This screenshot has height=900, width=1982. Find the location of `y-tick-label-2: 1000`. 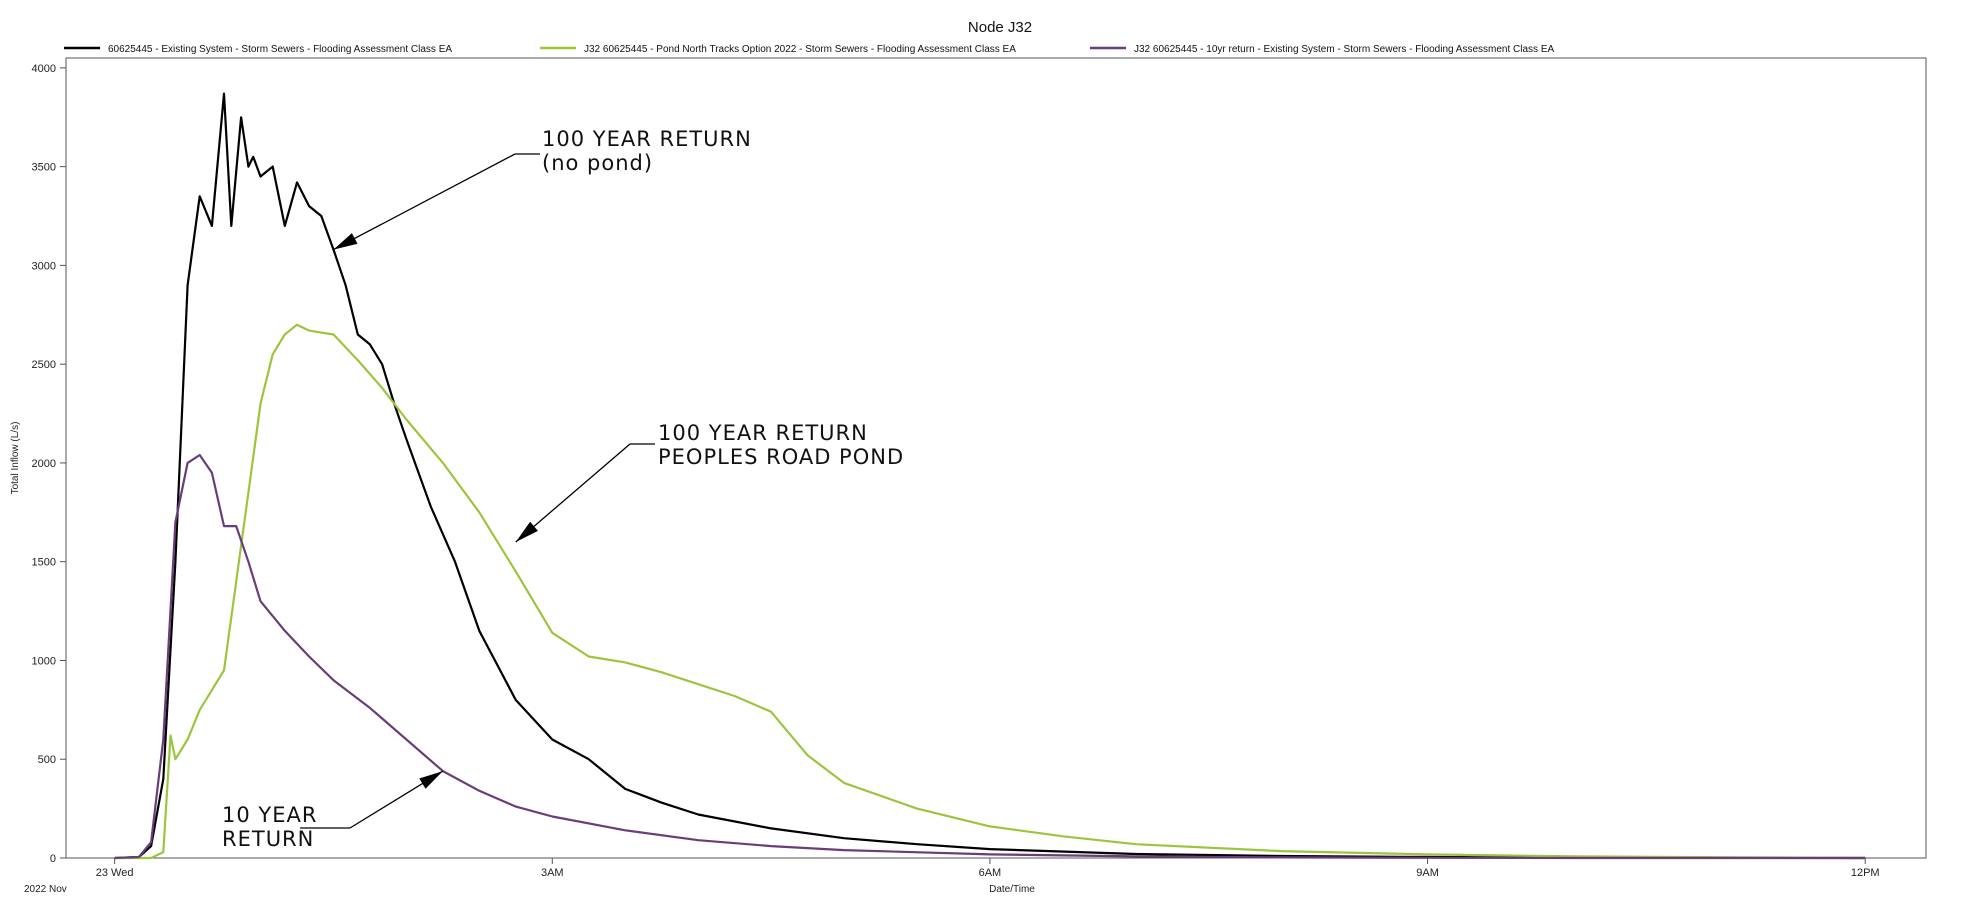

y-tick-label-2: 1000 is located at coordinates (44, 661).